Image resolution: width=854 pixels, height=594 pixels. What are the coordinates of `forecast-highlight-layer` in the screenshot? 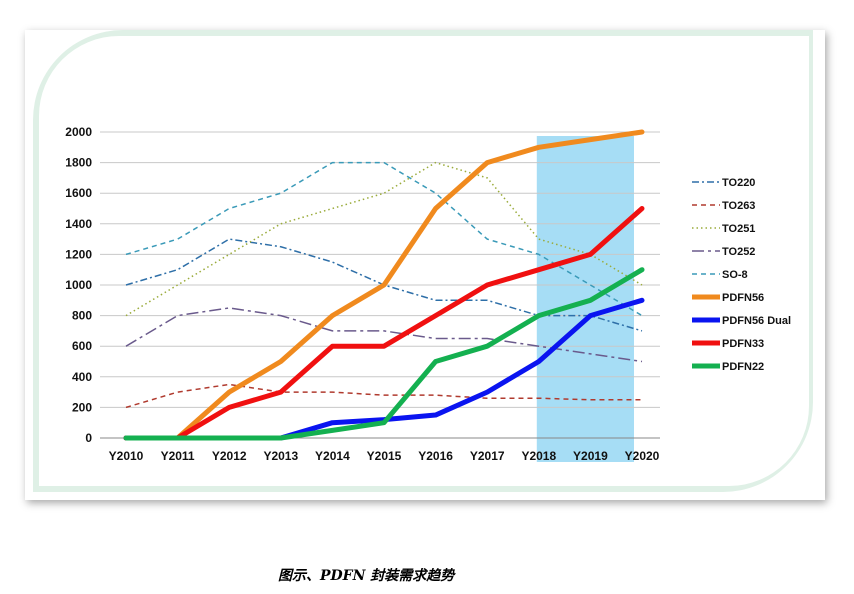 It's located at (585, 299).